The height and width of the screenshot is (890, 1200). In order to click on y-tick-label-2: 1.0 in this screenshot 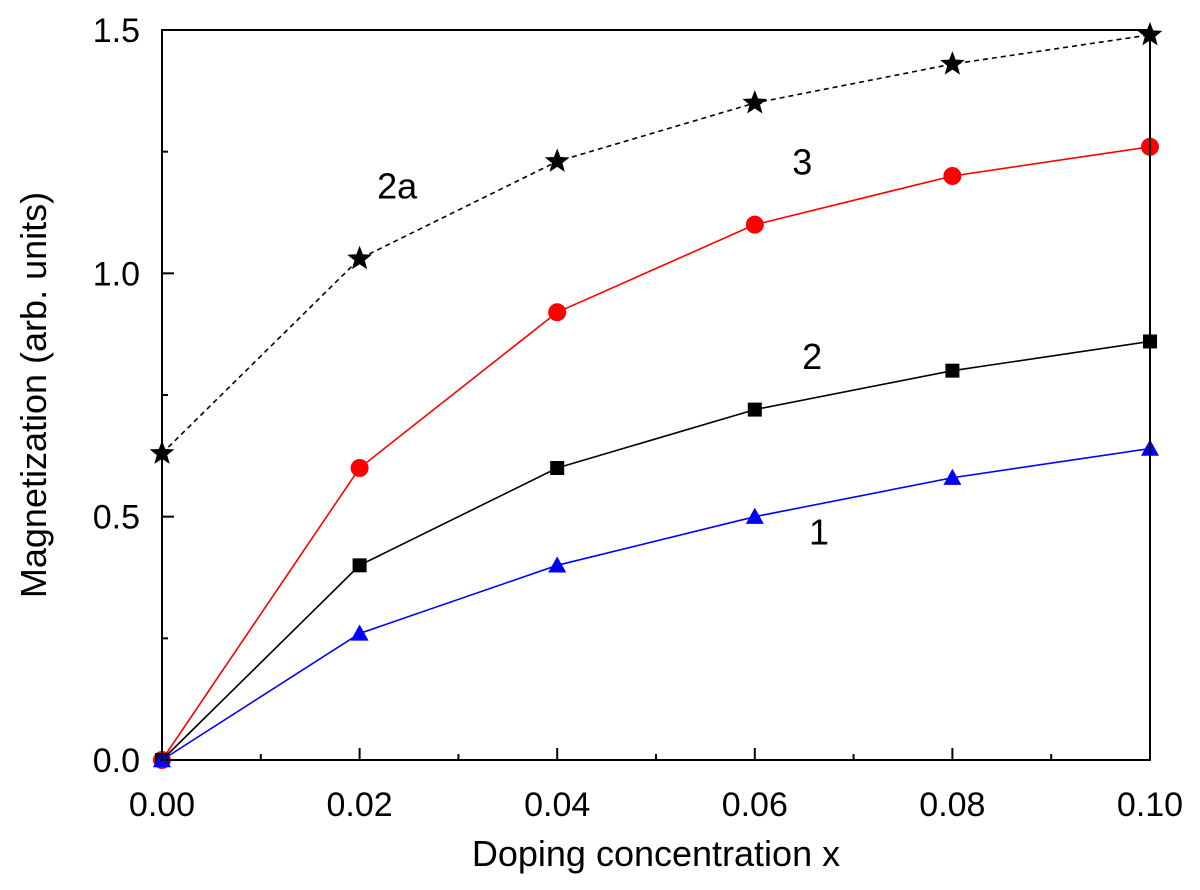, I will do `click(116, 274)`.